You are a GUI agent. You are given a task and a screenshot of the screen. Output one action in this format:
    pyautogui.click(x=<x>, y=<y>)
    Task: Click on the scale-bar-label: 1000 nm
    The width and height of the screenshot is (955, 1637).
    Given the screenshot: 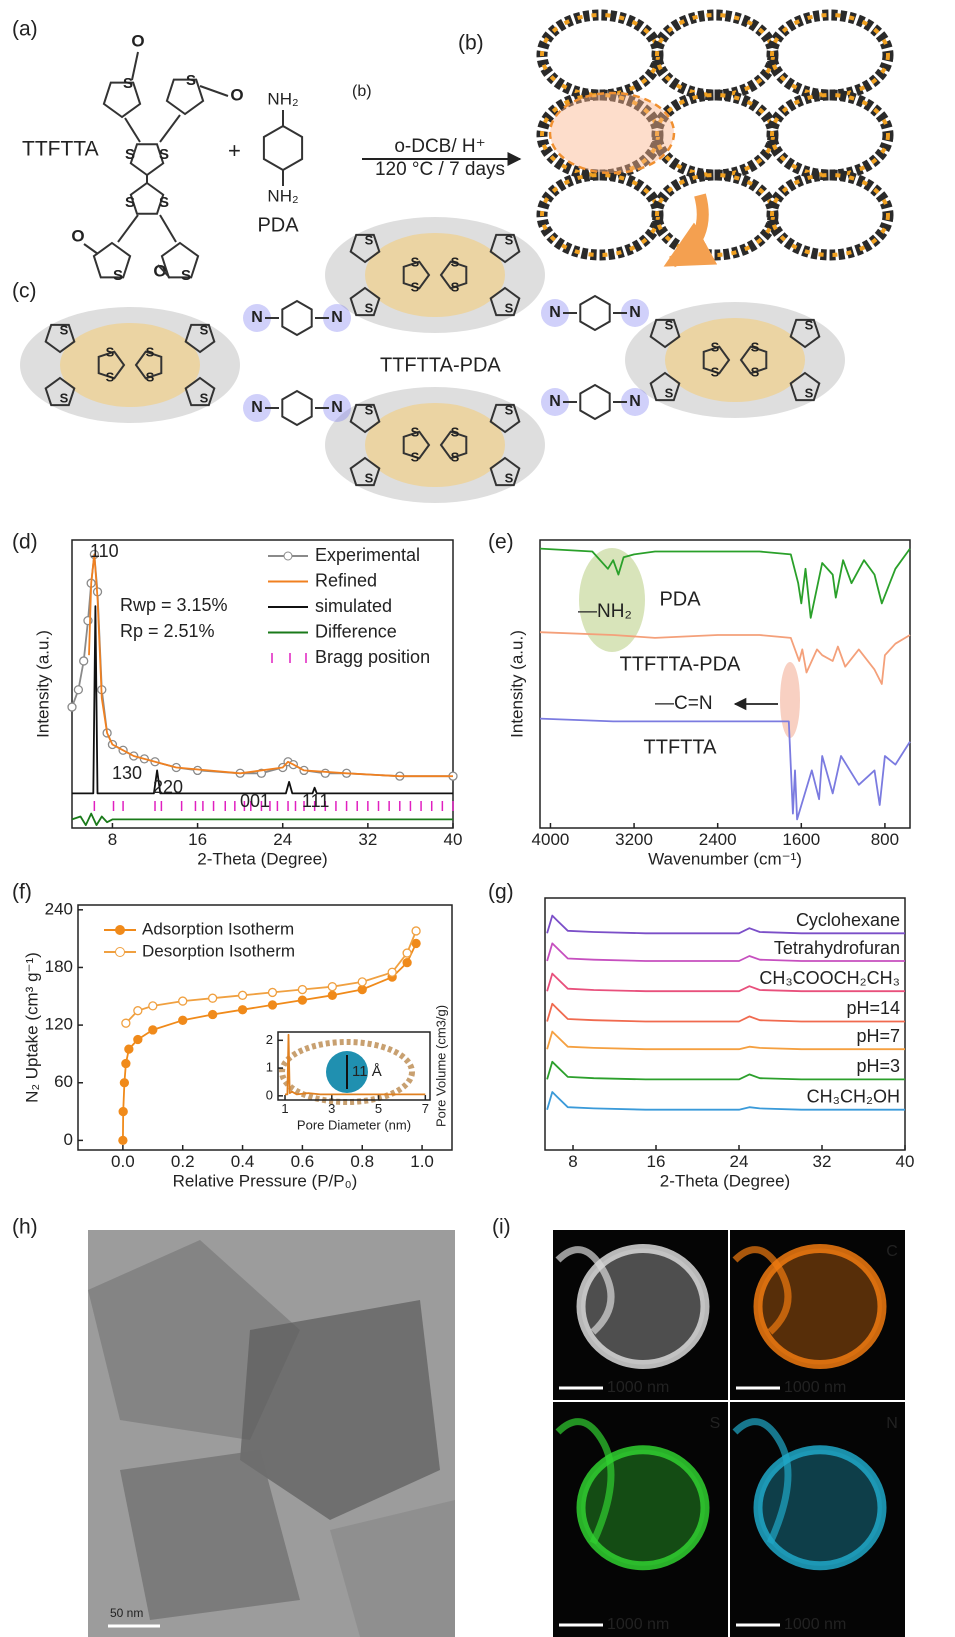 What is the action you would take?
    pyautogui.click(x=815, y=1387)
    